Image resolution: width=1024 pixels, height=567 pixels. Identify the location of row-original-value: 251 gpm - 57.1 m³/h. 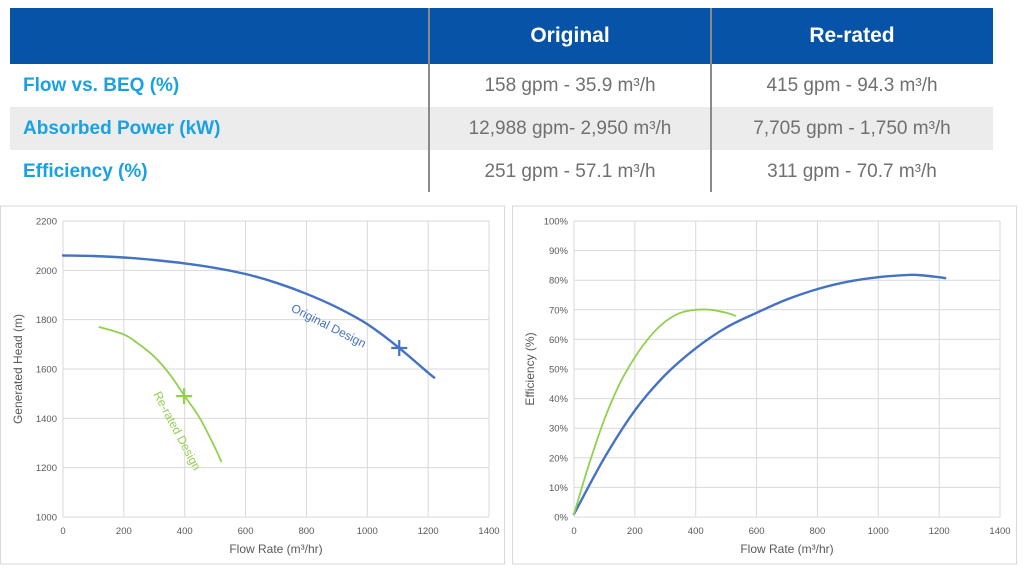
(570, 171).